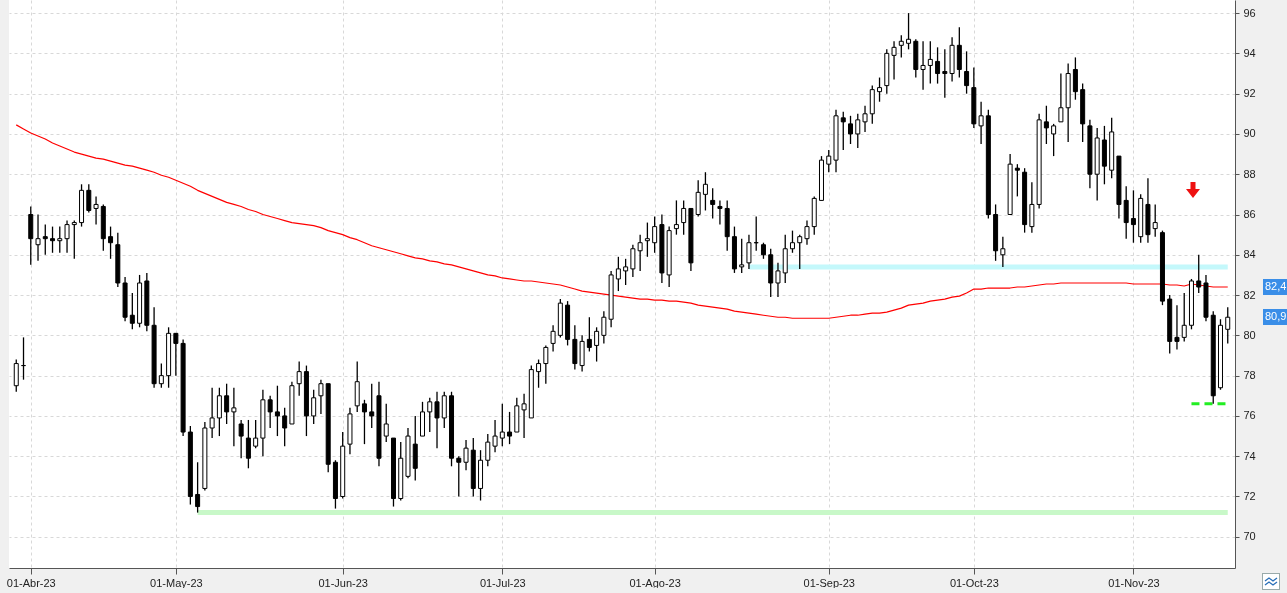 The width and height of the screenshot is (1287, 593). What do you see at coordinates (1249, 415) in the screenshot?
I see `y-tick-label: 76` at bounding box center [1249, 415].